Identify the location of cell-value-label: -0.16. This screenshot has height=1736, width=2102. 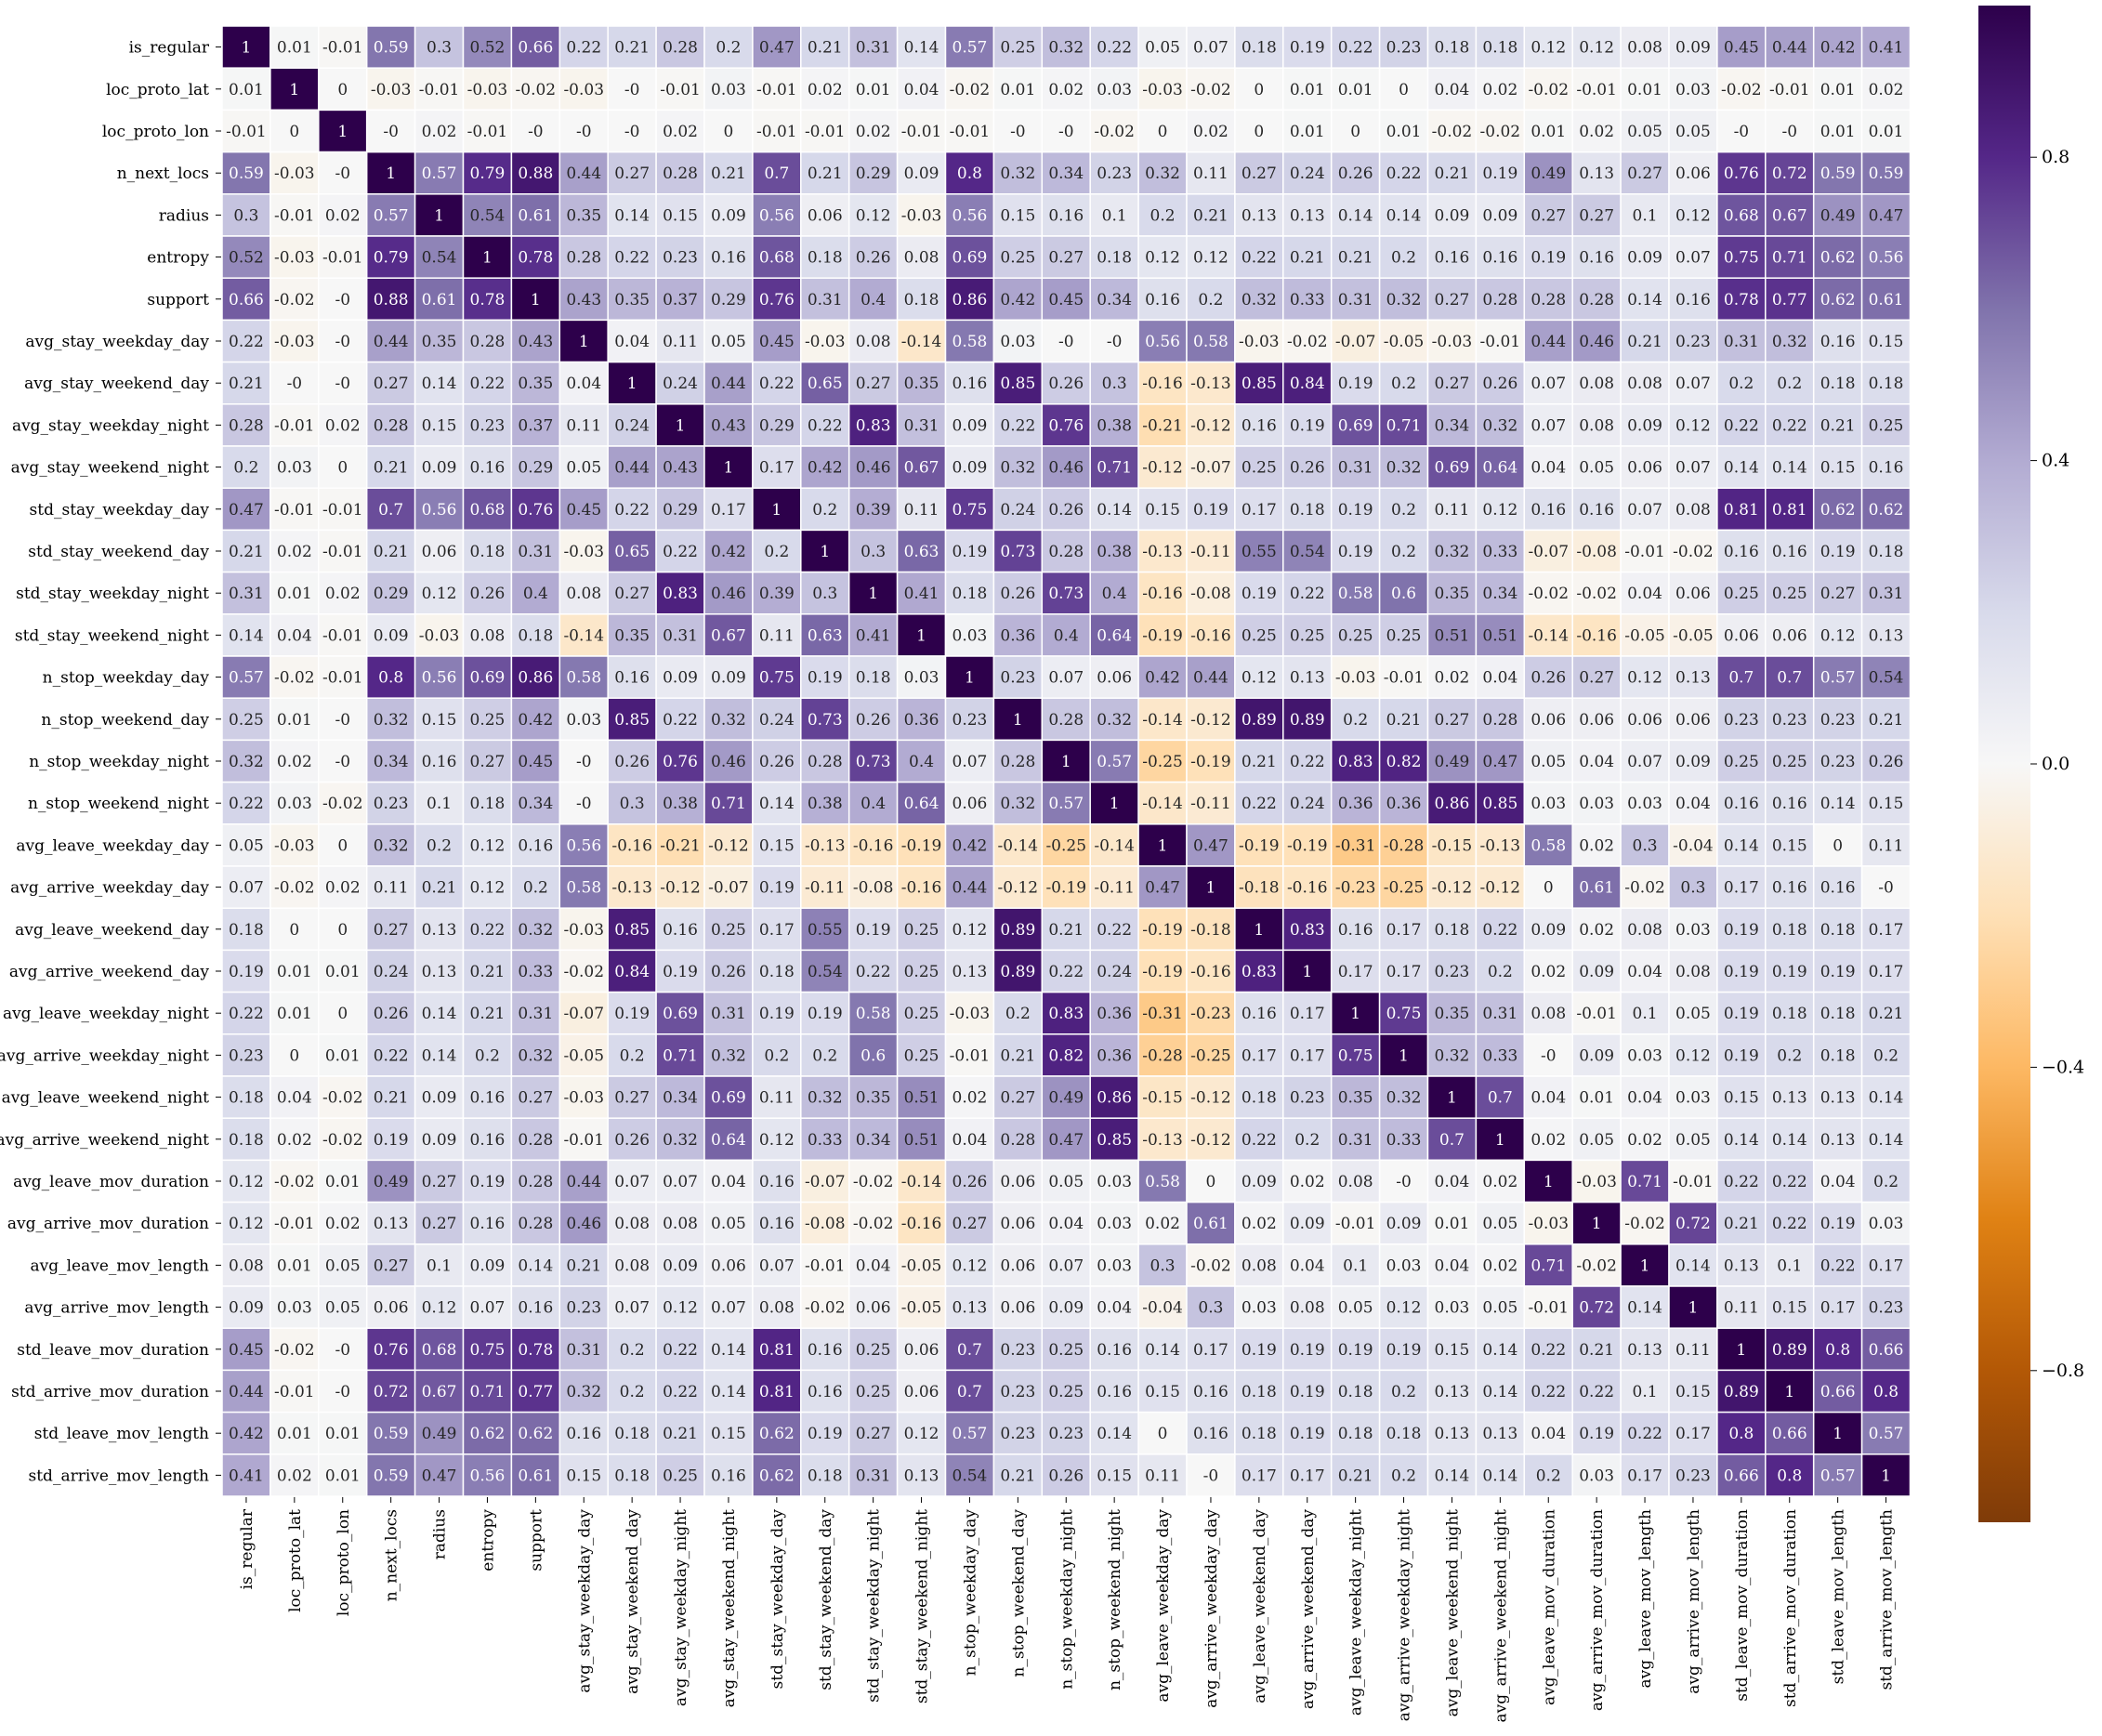
(1211, 635).